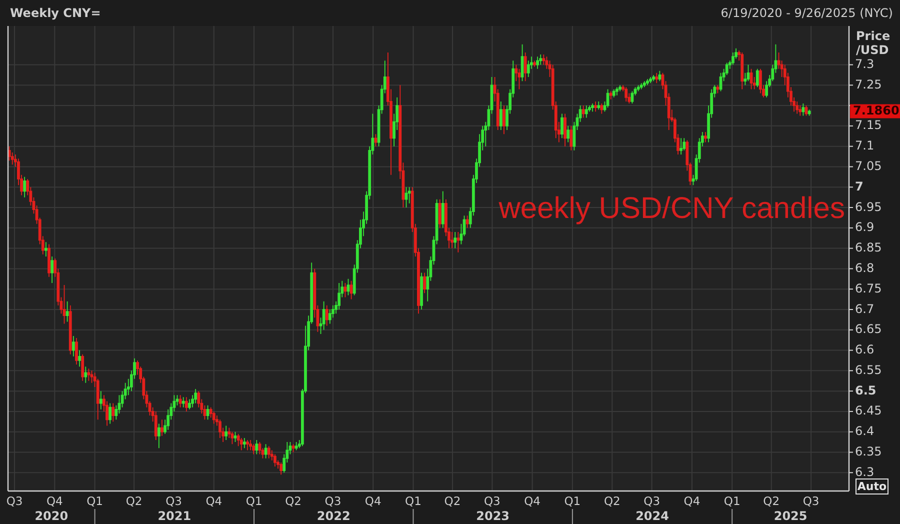  What do you see at coordinates (671, 208) in the screenshot?
I see `annotation: weekly USD/CNY candles` at bounding box center [671, 208].